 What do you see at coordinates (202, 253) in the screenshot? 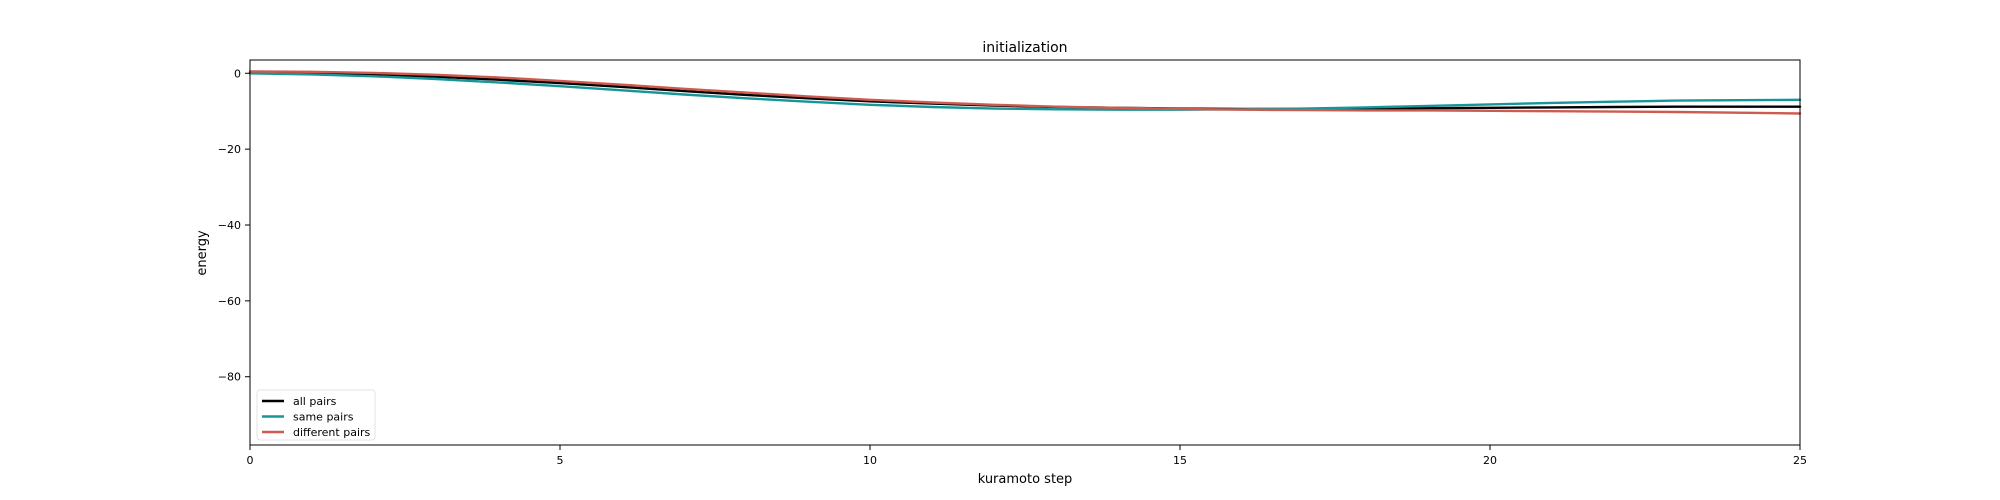
I see `y-axis-label: energy` at bounding box center [202, 253].